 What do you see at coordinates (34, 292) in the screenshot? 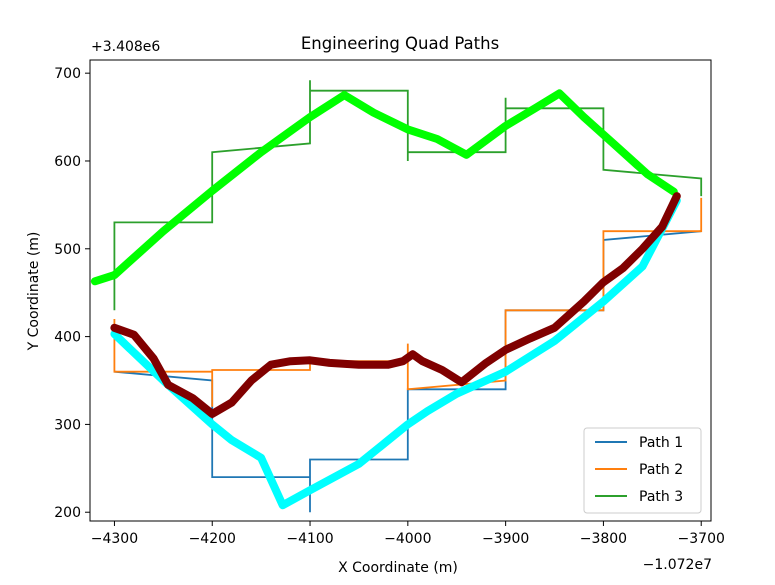
I see `y-axis-label: Y Coordinate (m)` at bounding box center [34, 292].